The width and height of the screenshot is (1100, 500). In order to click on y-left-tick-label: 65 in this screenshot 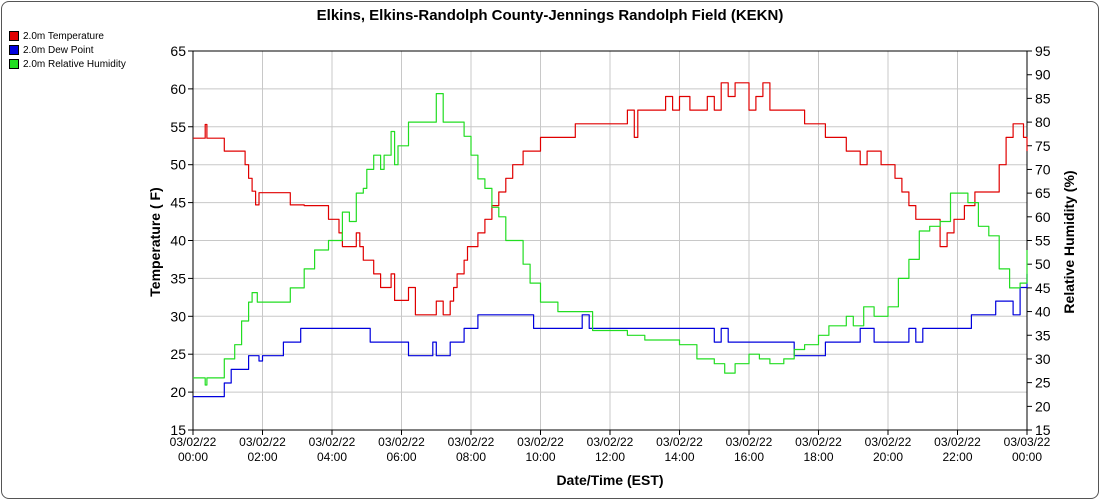, I will do `click(178, 51)`.